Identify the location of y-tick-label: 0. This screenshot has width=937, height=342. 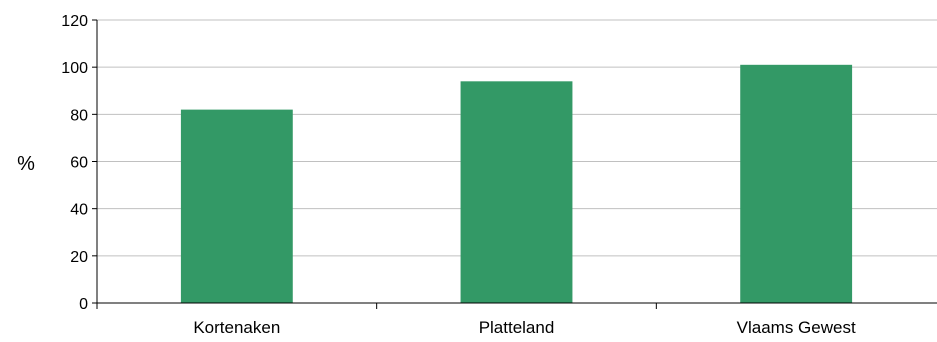
(83, 304).